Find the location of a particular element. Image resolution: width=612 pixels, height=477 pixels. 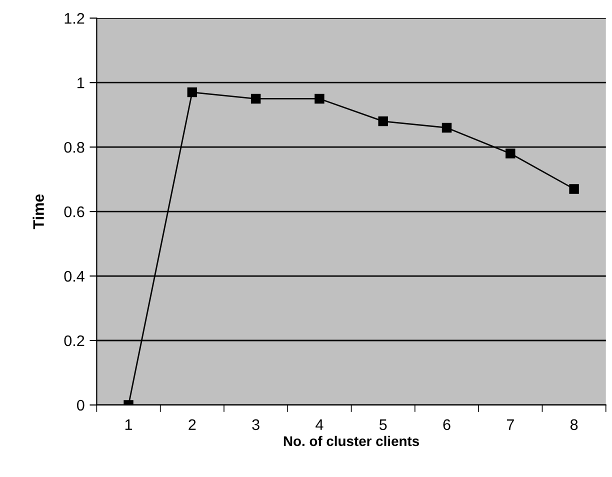

y-tick-label: 0.2 is located at coordinates (74, 340).